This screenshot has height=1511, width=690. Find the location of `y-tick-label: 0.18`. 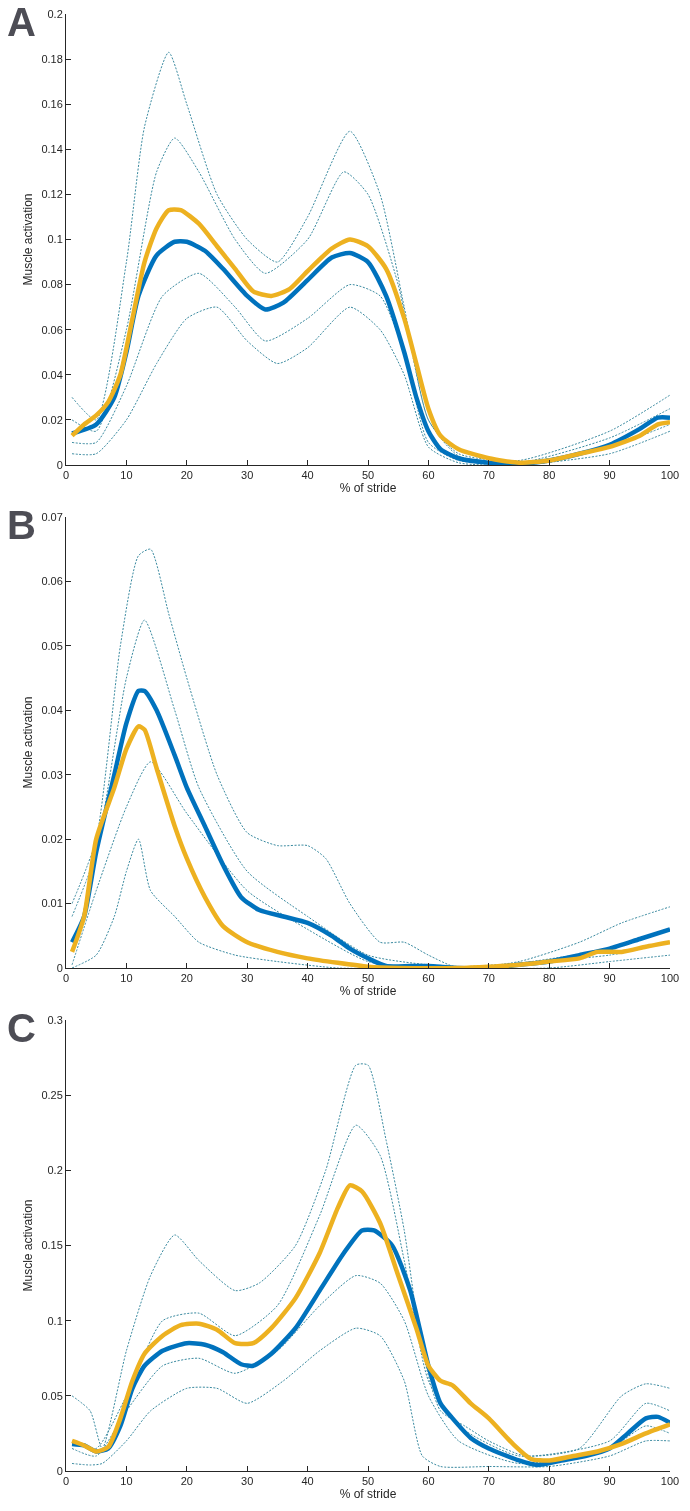

y-tick-label: 0.18 is located at coordinates (52, 58).